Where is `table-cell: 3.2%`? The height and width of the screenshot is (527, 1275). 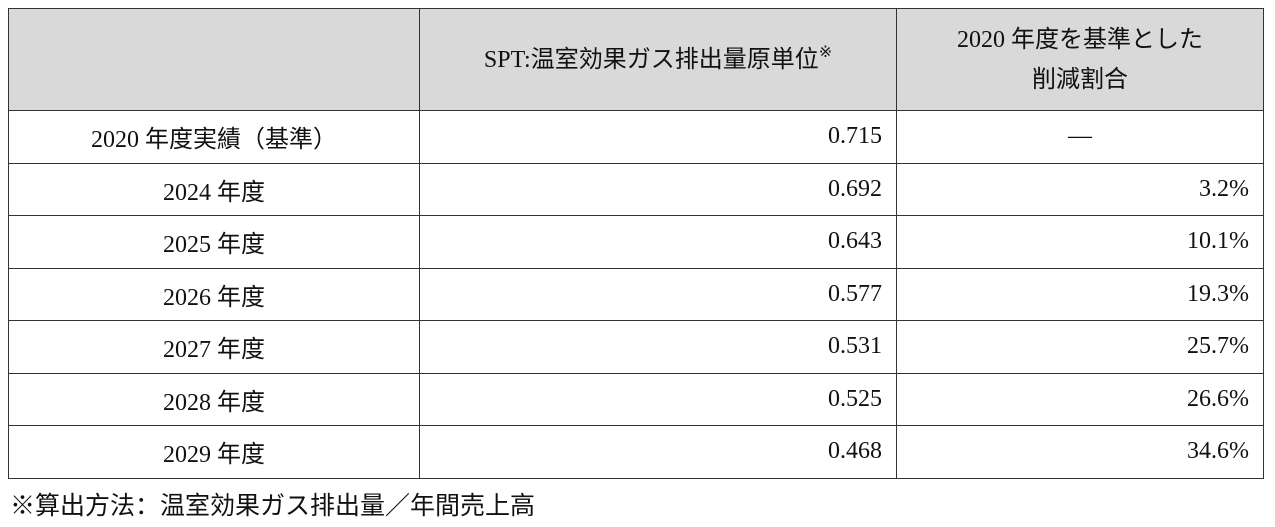 table-cell: 3.2% is located at coordinates (1080, 189).